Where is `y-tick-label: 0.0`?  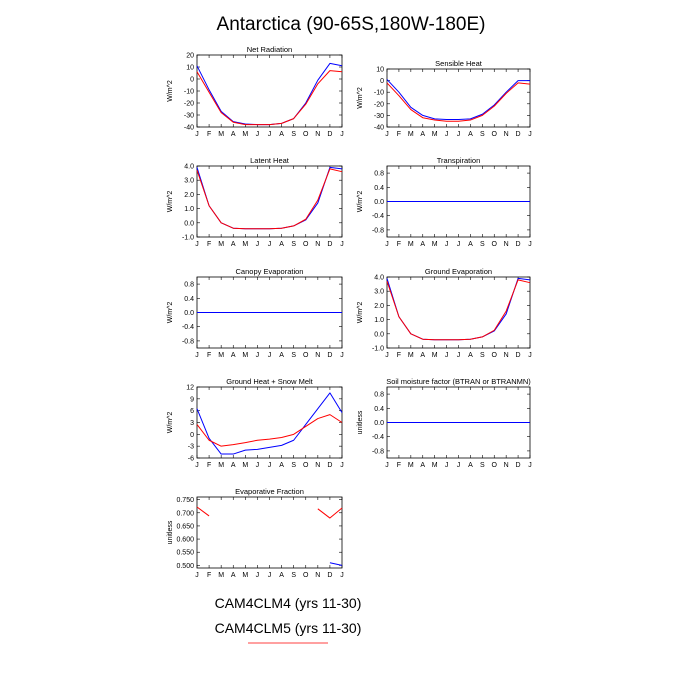 y-tick-label: 0.0 is located at coordinates (379, 202).